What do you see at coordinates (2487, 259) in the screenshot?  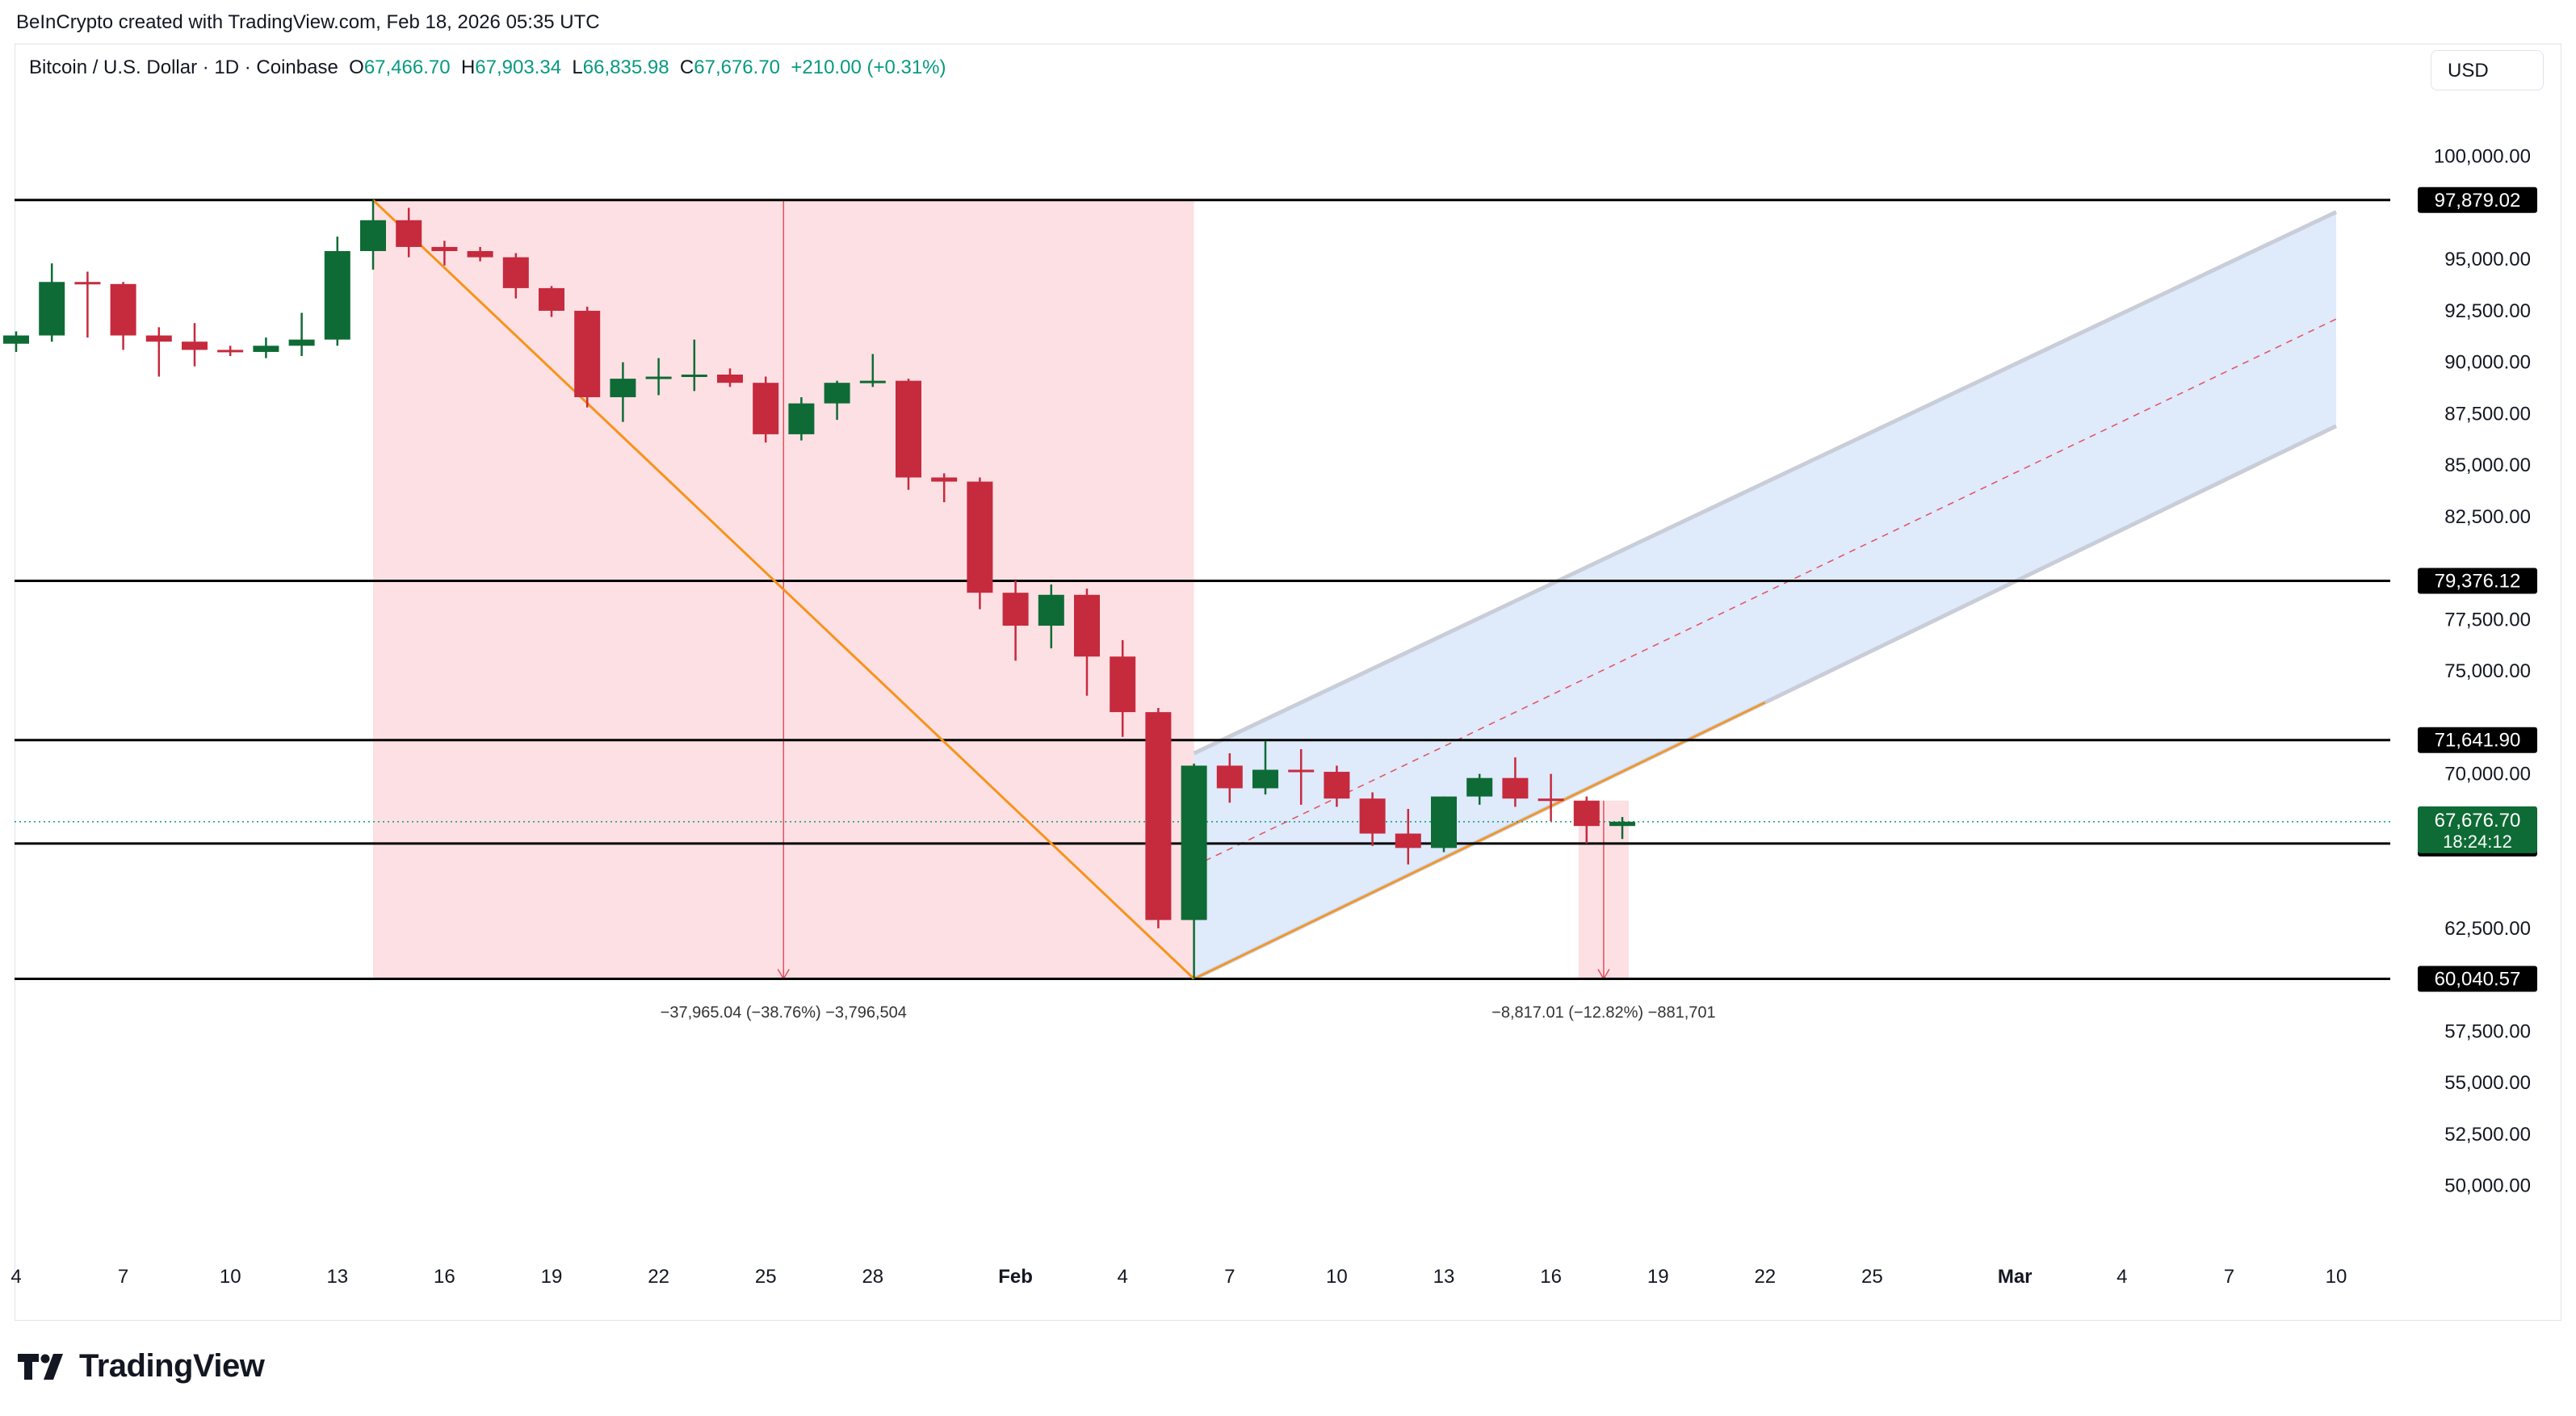 I see `y-tick-label: 95,000.00` at bounding box center [2487, 259].